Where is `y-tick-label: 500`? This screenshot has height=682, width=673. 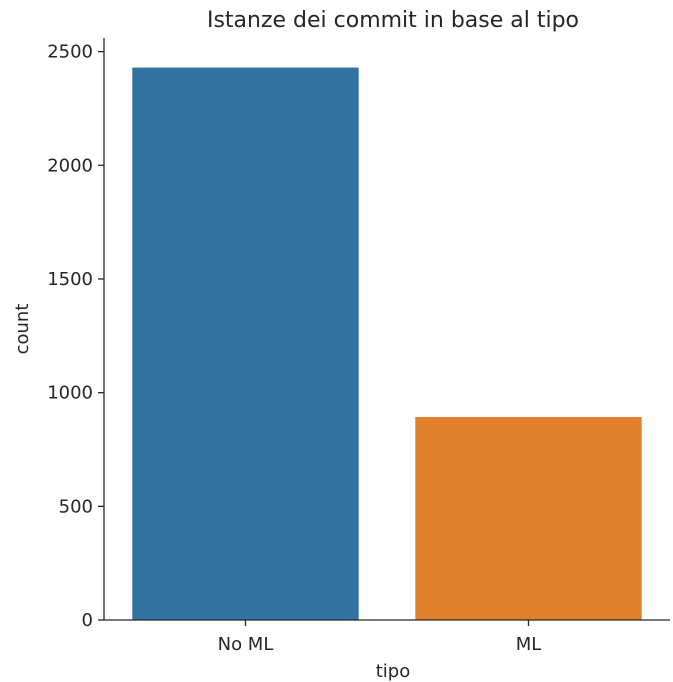
y-tick-label: 500 is located at coordinates (76, 506).